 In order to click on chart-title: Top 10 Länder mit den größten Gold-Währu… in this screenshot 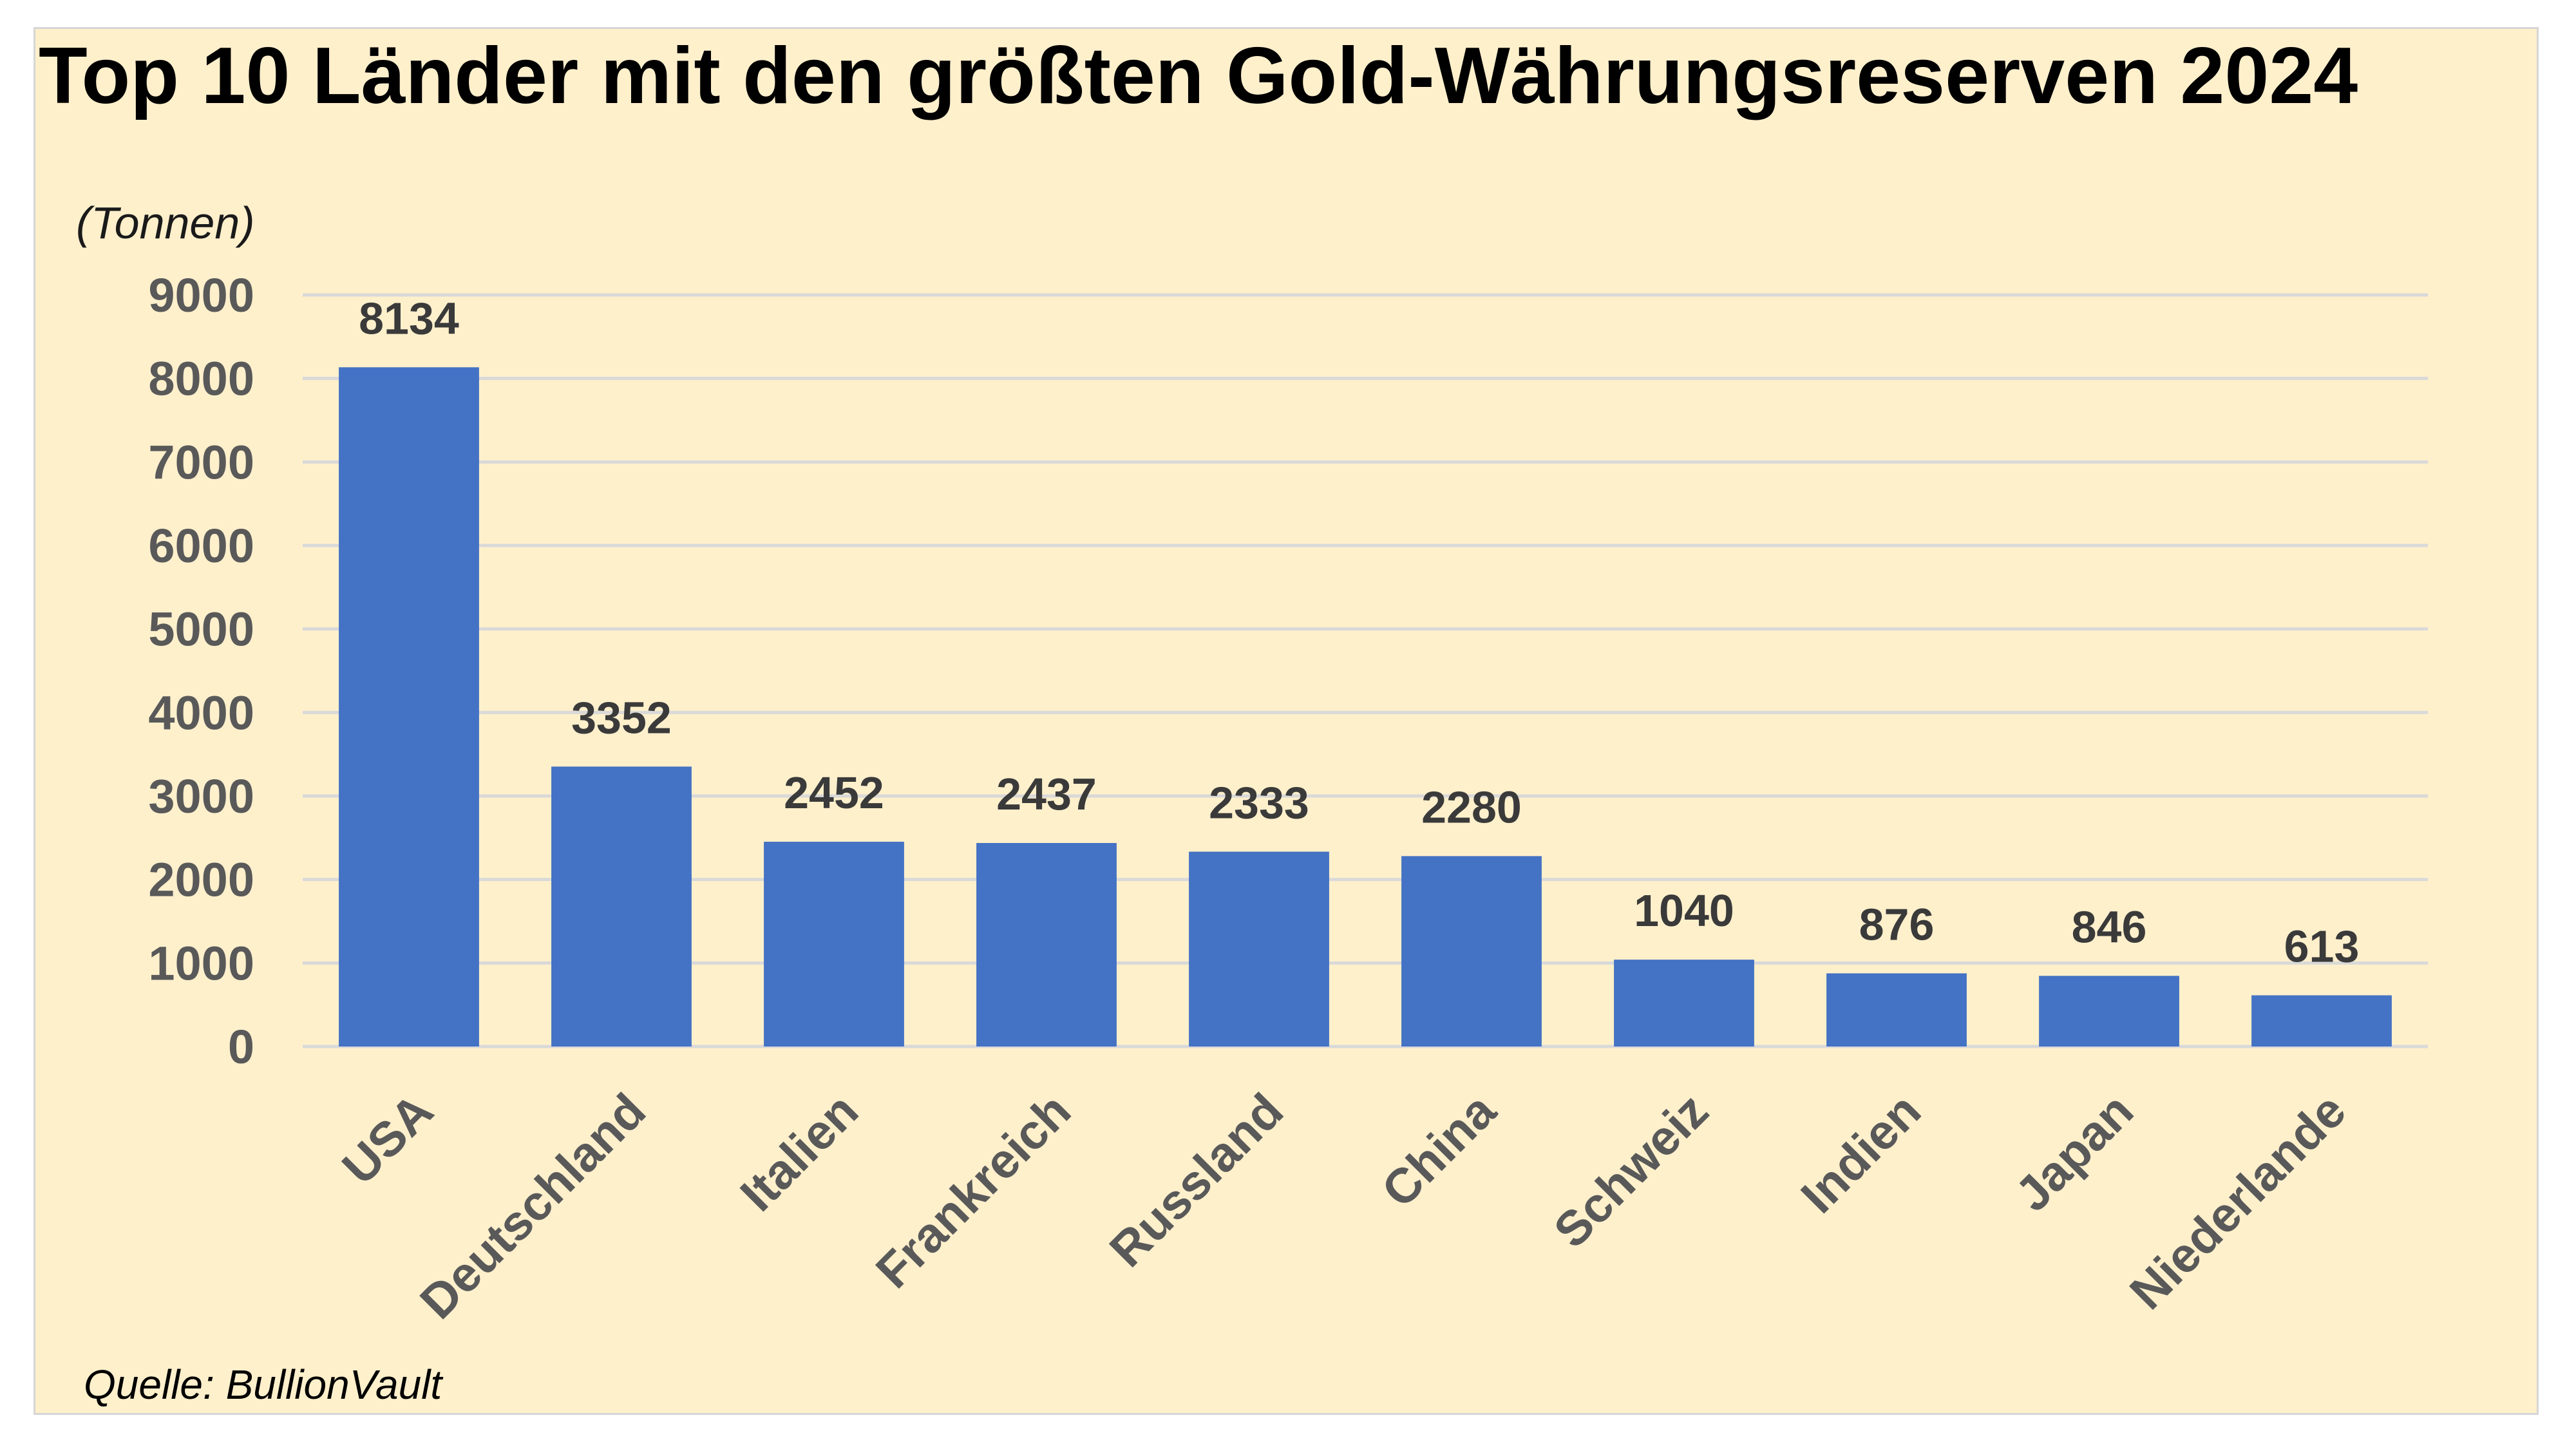, I will do `click(1198, 76)`.